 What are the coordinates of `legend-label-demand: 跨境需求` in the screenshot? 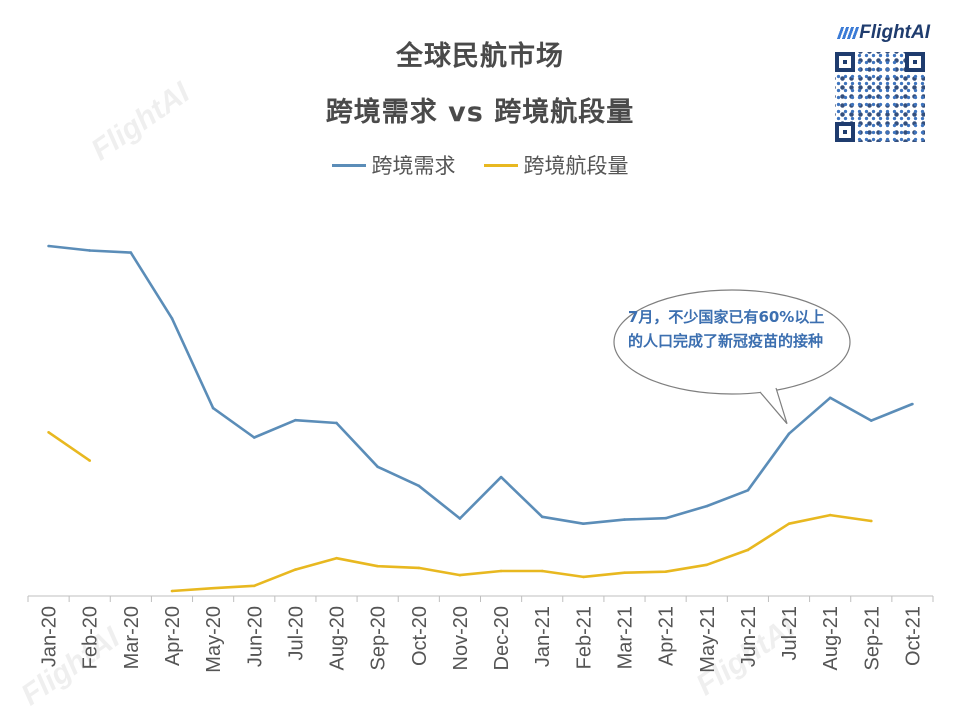 It's located at (413, 166).